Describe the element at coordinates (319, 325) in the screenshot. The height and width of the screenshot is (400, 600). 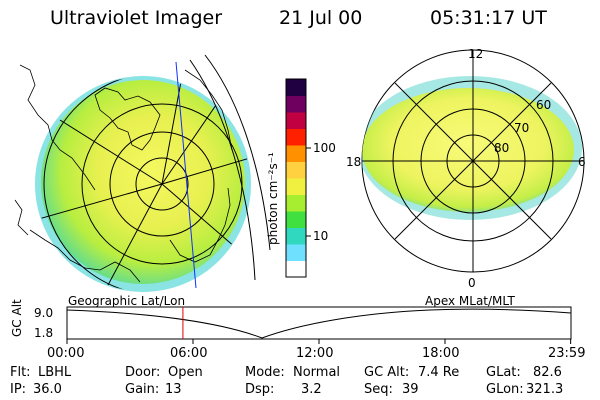
I see `altitude-plot` at that location.